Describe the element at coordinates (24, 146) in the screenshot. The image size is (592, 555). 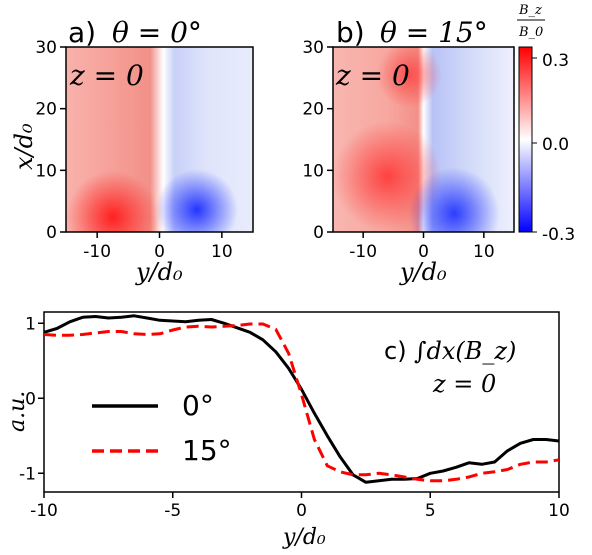
I see `panel-a-ylabel: x/d₀` at that location.